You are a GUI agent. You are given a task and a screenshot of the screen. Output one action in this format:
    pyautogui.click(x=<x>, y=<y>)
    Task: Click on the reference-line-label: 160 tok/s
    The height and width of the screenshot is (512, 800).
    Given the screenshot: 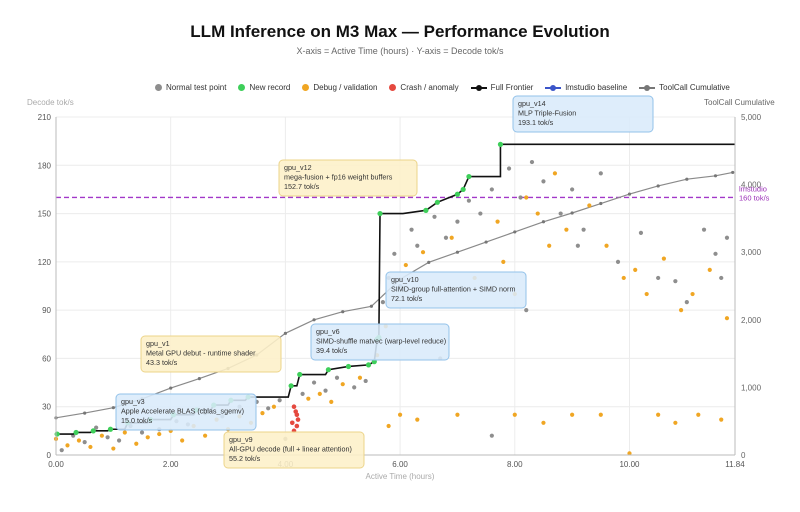 What is the action you would take?
    pyautogui.click(x=754, y=197)
    